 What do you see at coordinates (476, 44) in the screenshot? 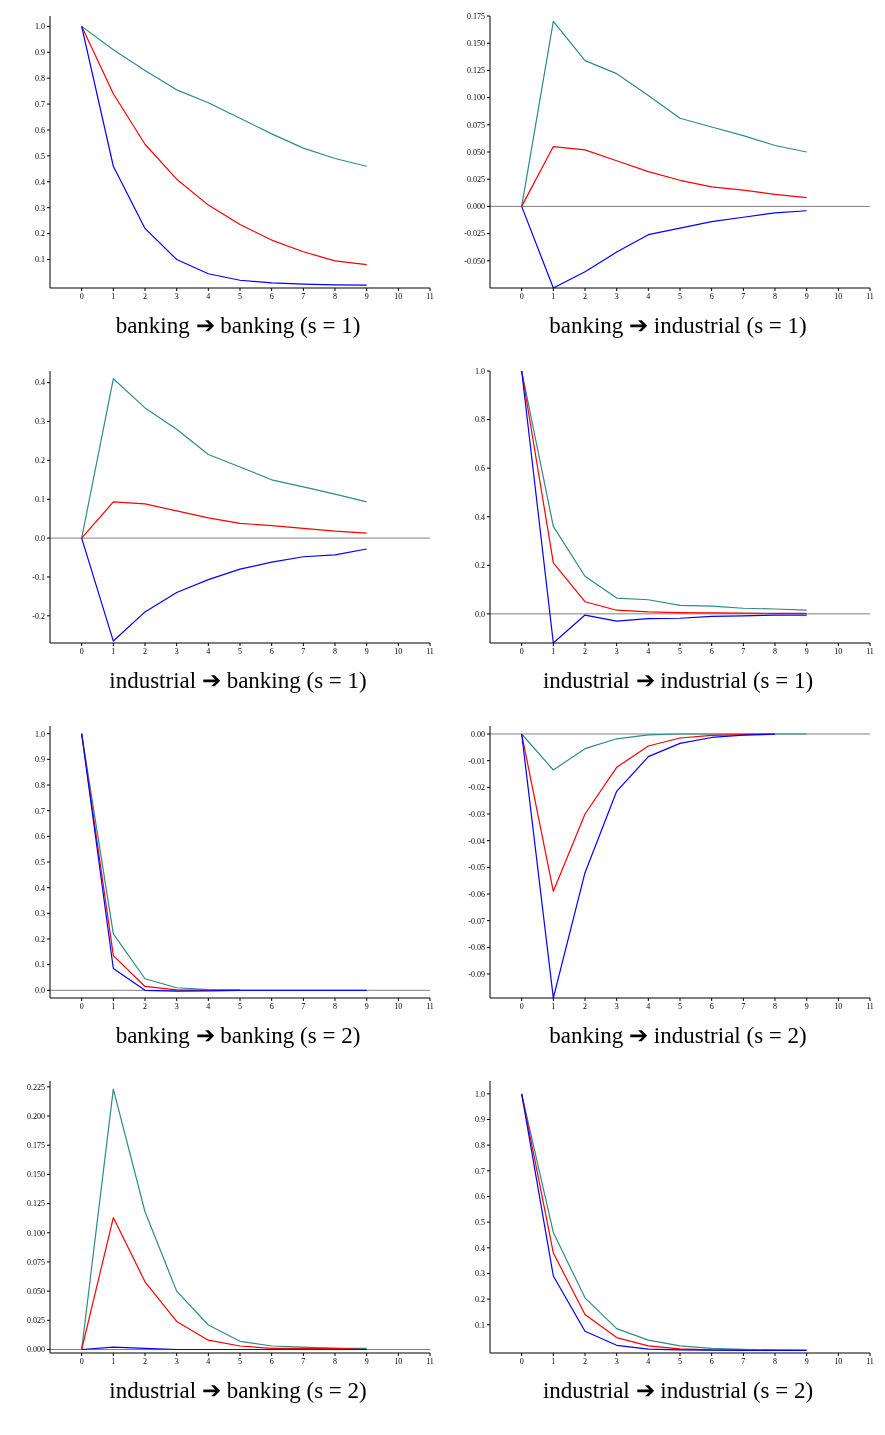
I see `y-tick-label: 0.150` at bounding box center [476, 44].